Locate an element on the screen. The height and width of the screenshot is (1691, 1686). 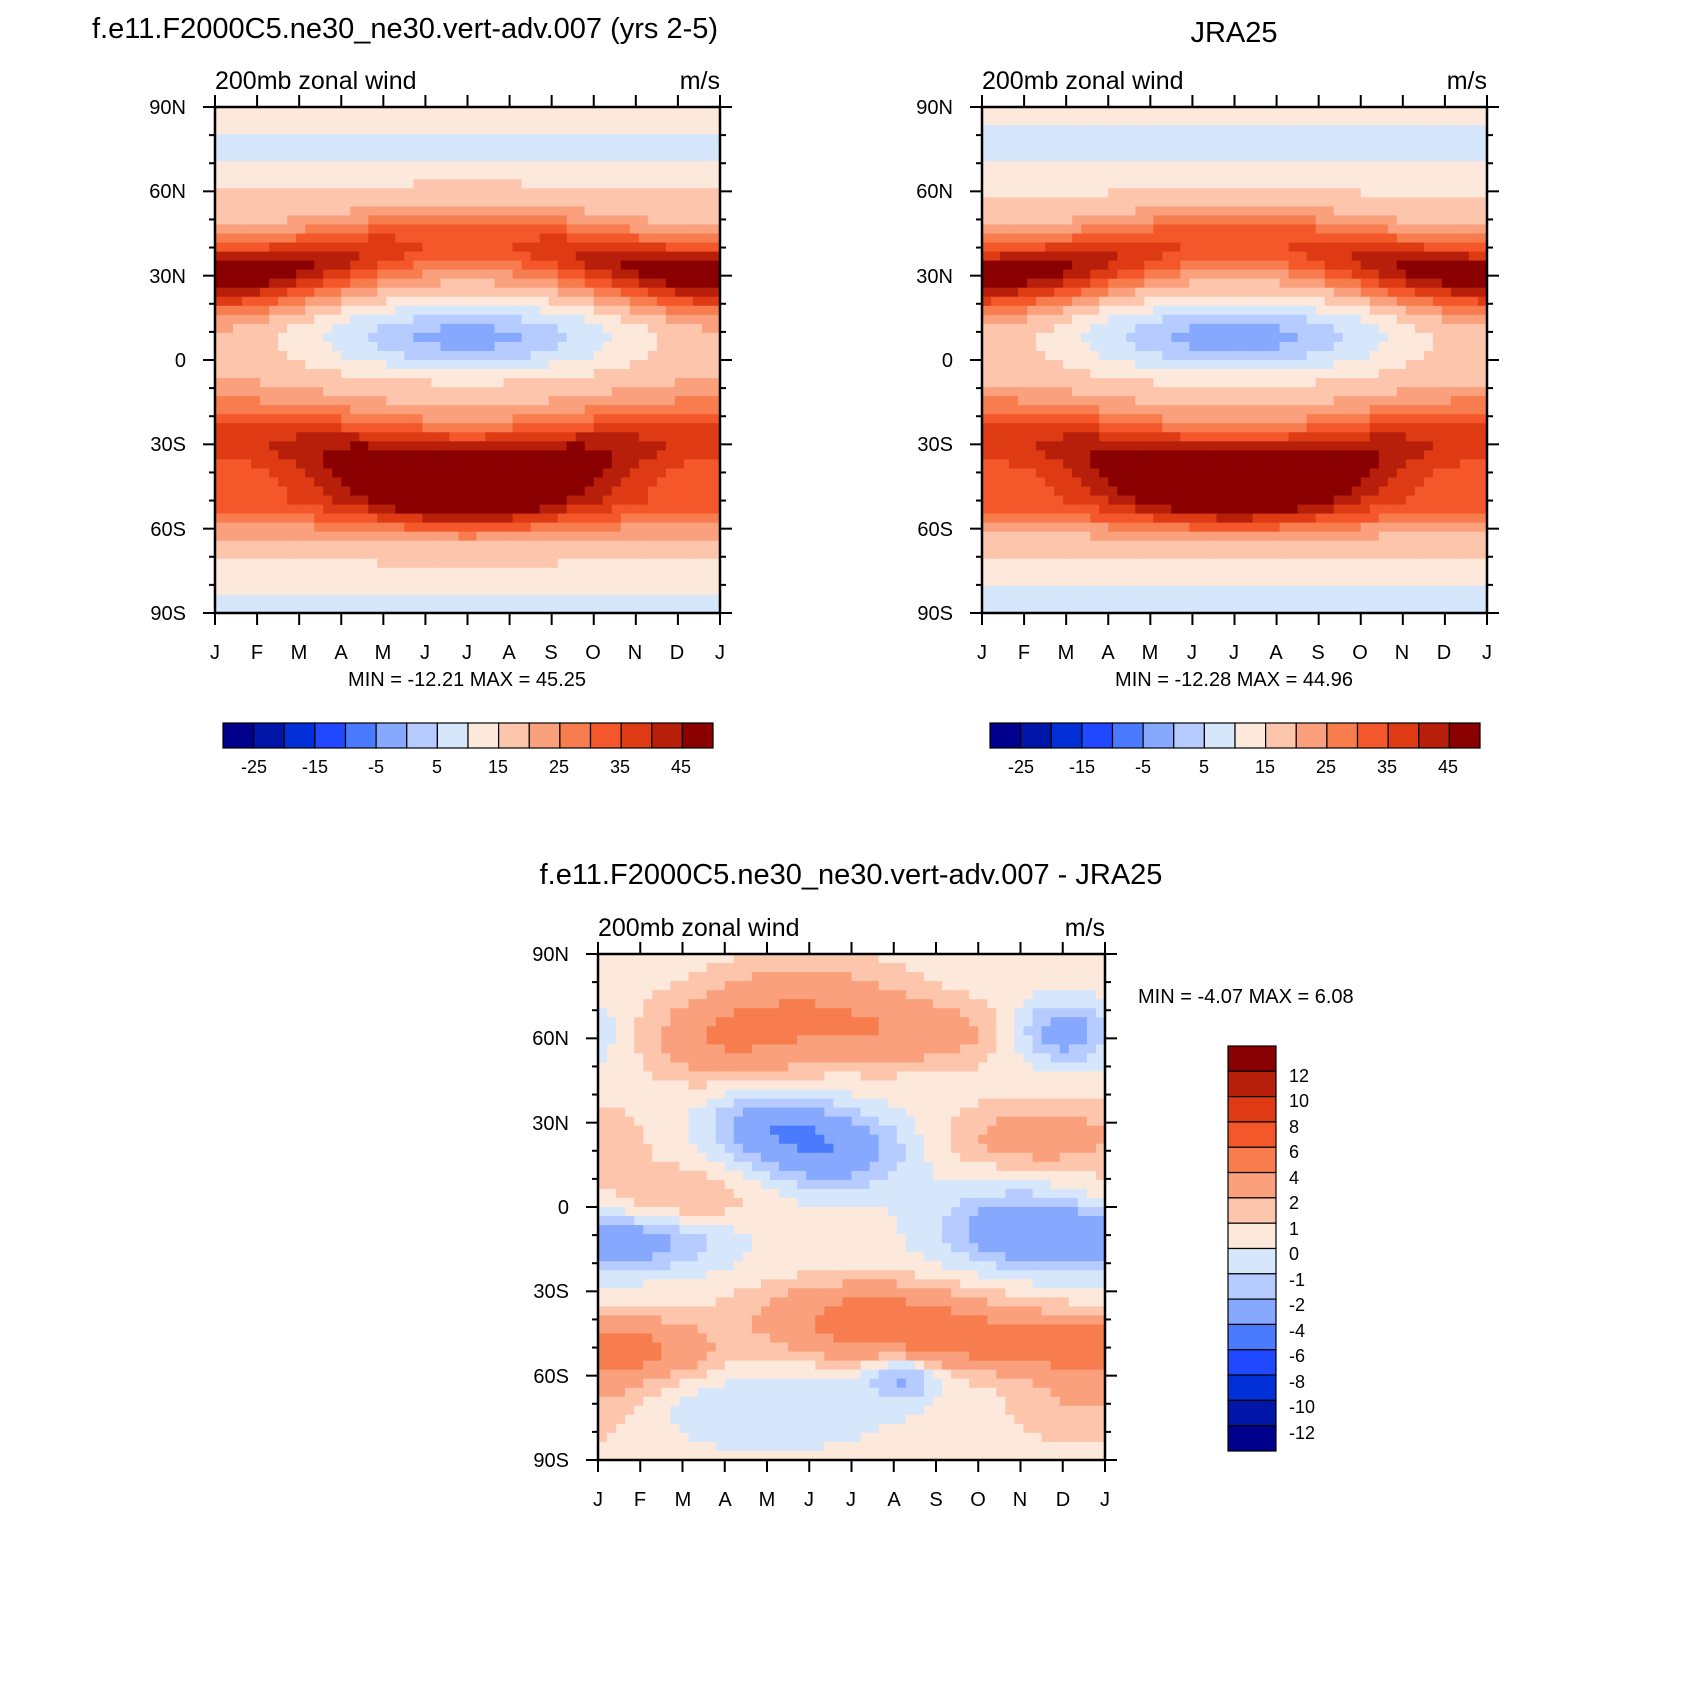
colorbar-swatch is located at coordinates (636, 735).